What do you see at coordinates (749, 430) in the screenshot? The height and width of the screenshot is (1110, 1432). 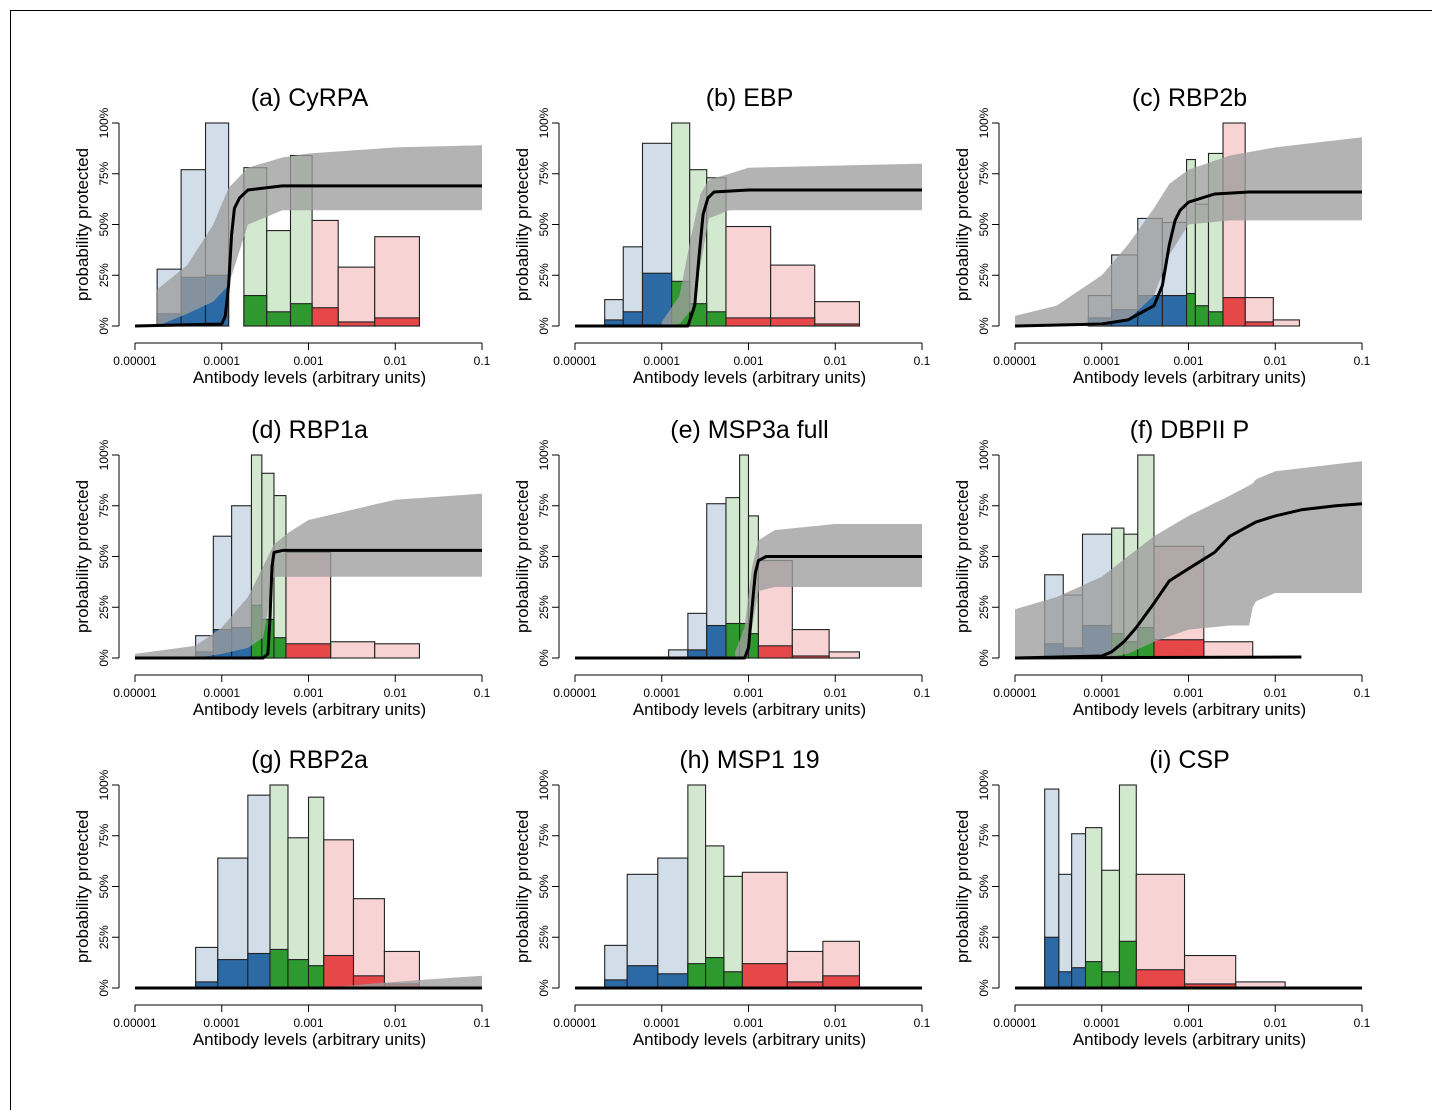 I see `chart-title: (e) MSP3a full` at bounding box center [749, 430].